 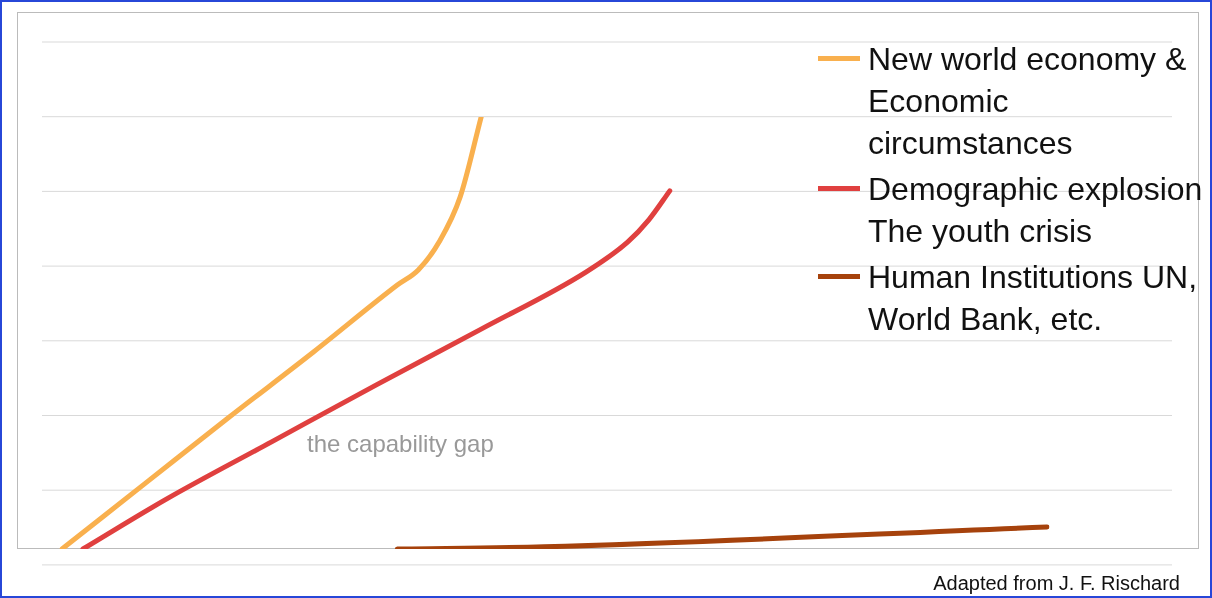 What do you see at coordinates (1036, 210) in the screenshot?
I see `legend-label: Demographic explosion The youth crisis` at bounding box center [1036, 210].